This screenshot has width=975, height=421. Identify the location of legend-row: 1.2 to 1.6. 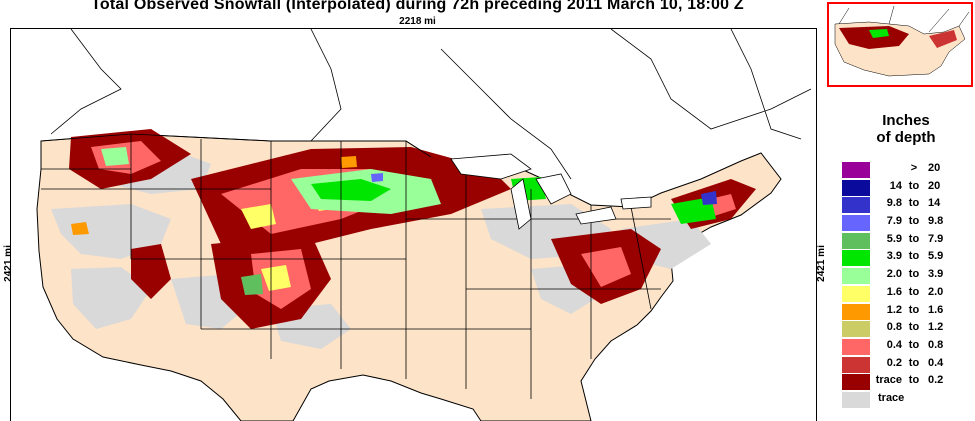
(908, 312).